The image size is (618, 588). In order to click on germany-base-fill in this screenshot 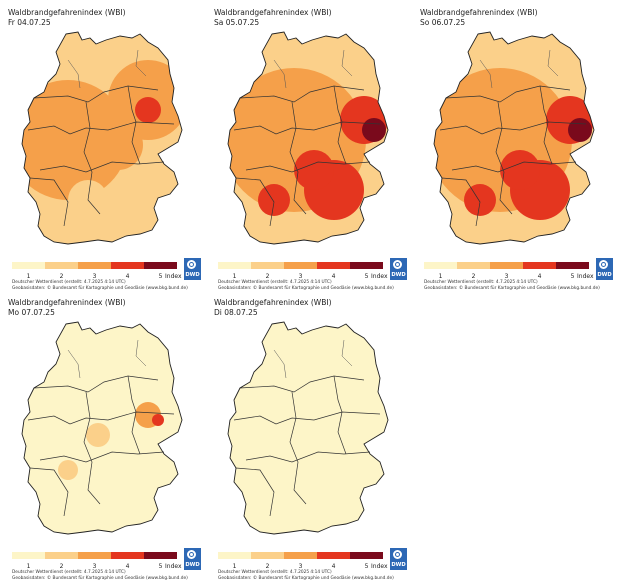, I will do `click(308, 428)`.